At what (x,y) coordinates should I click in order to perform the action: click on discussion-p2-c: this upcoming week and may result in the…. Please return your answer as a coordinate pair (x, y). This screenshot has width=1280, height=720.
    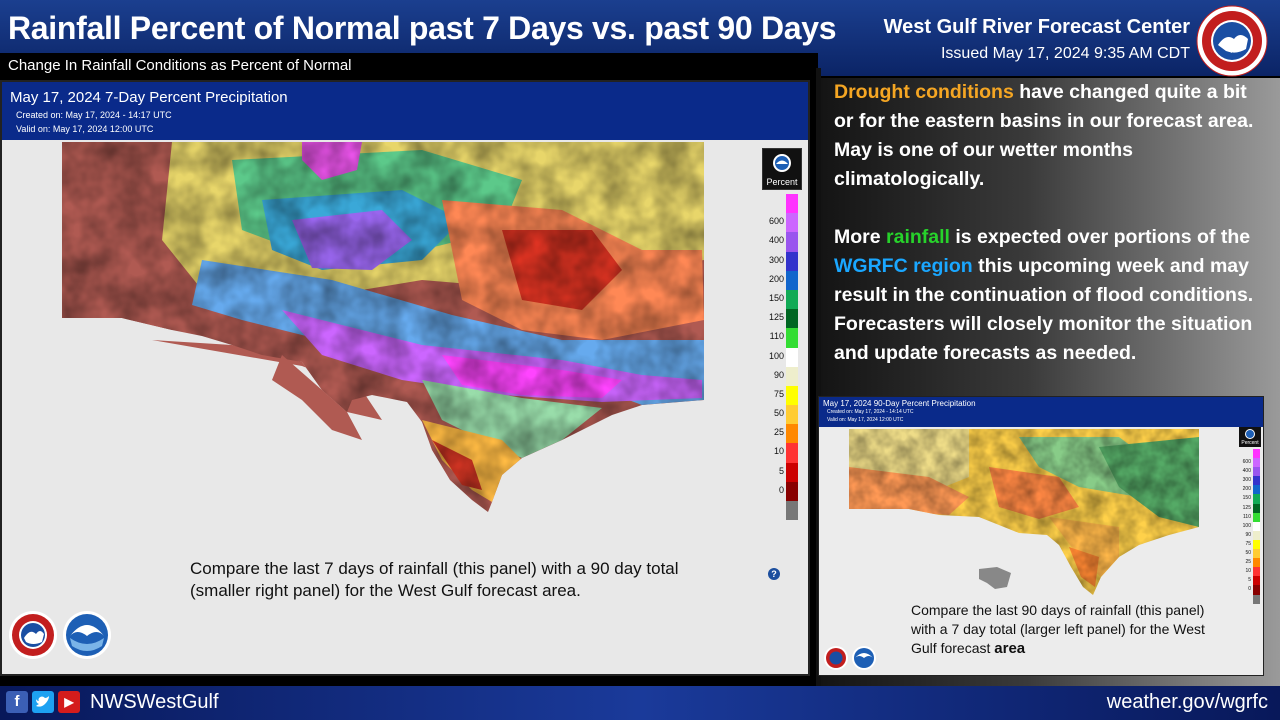
    Looking at the image, I should click on (1044, 309).